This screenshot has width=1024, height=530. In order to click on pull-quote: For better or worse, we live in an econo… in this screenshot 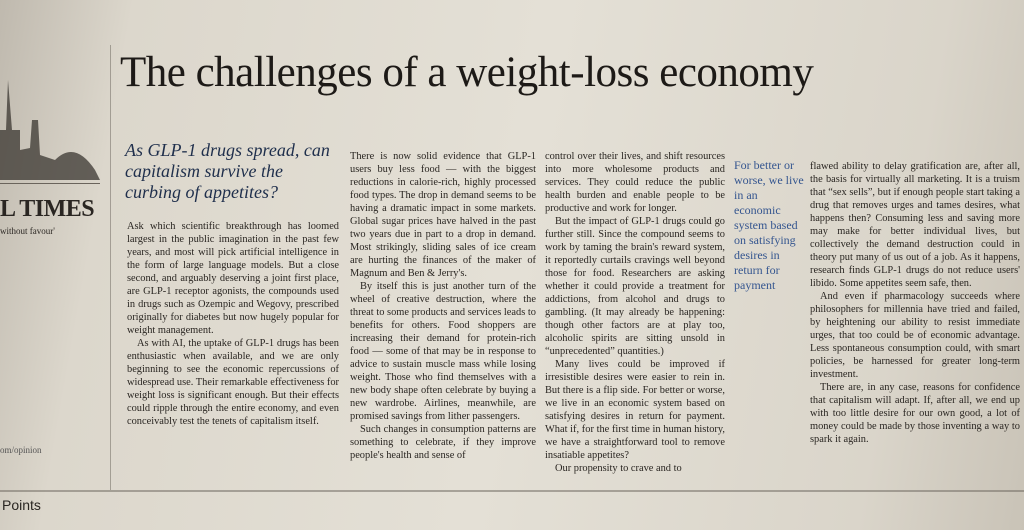, I will do `click(769, 225)`.